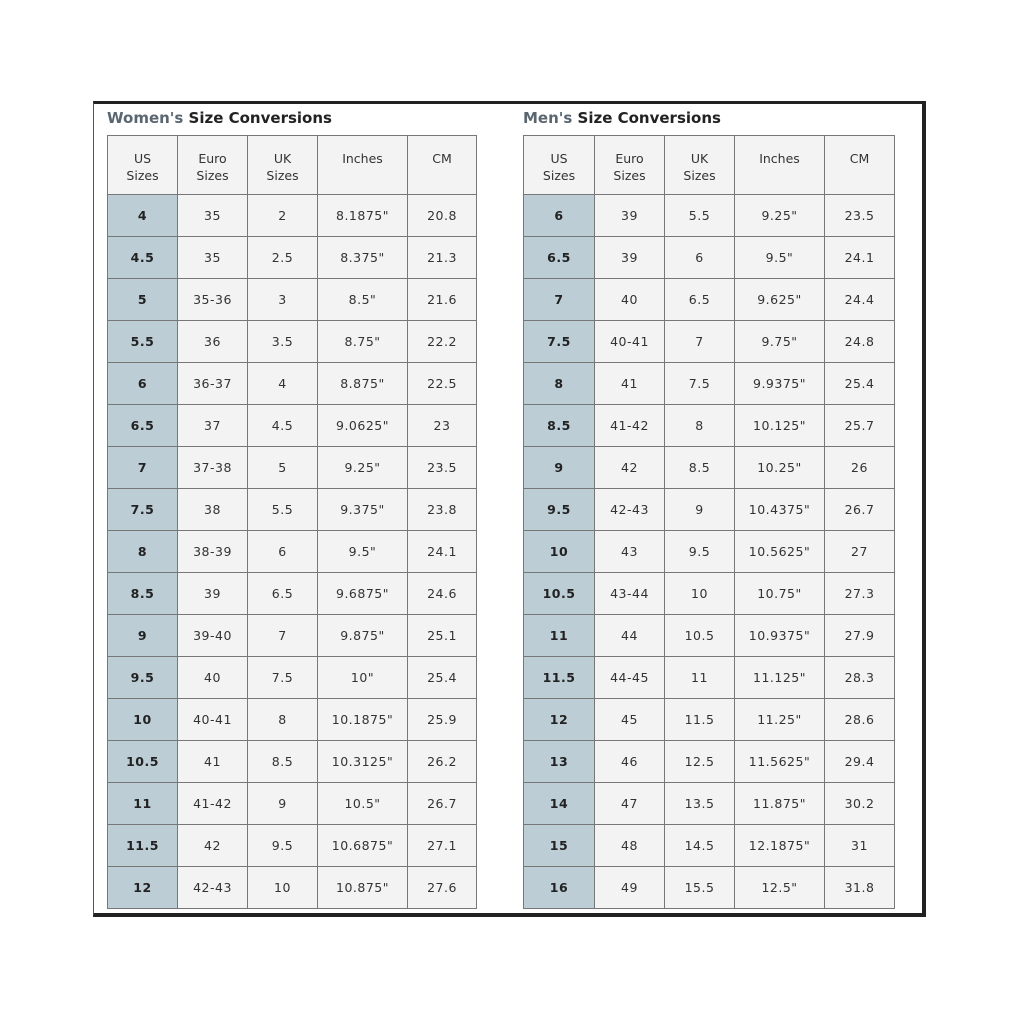 Image resolution: width=1024 pixels, height=1024 pixels. I want to click on uk-size-cell: 5, so click(282, 467).